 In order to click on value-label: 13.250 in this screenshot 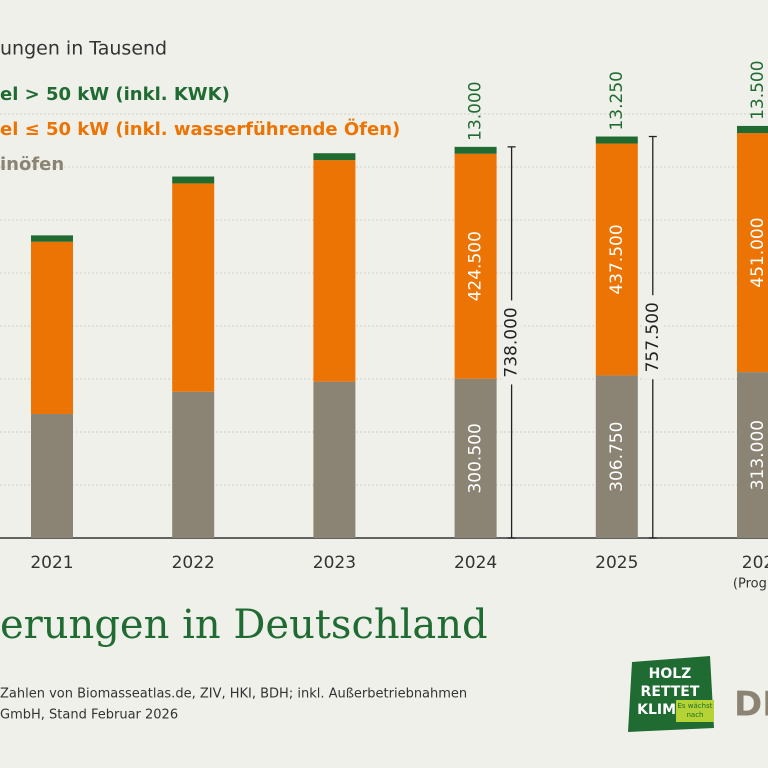, I will do `click(617, 100)`.